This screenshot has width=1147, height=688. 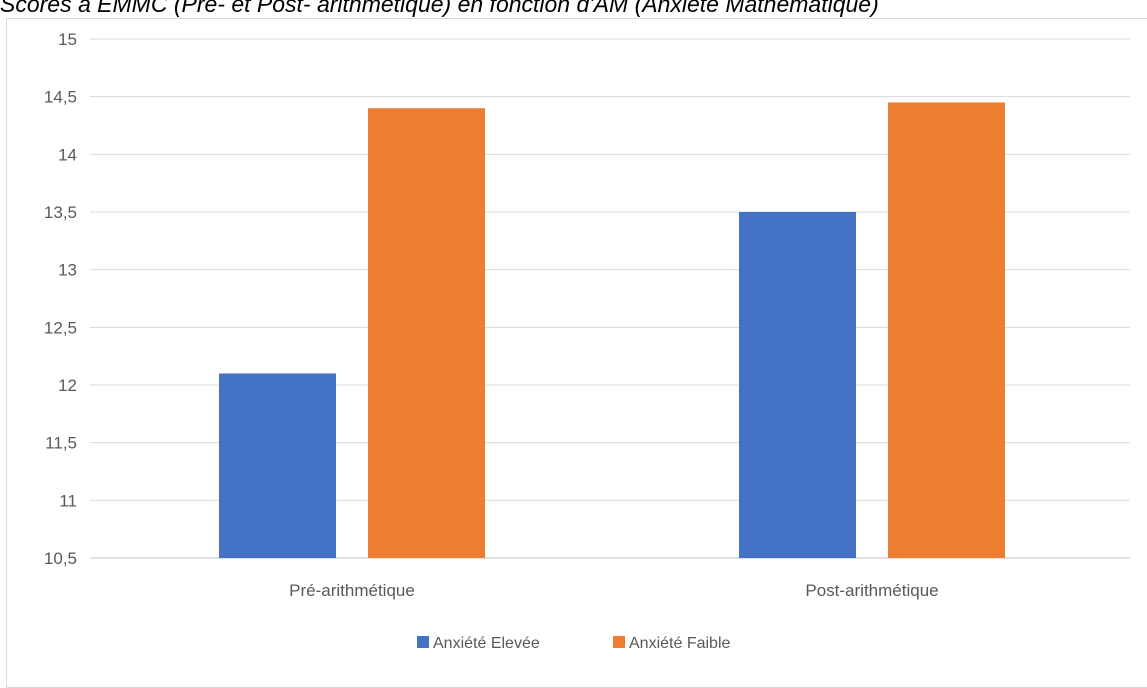 I want to click on legend: Anxiété Elevée Anxiété Faible, so click(x=573, y=643).